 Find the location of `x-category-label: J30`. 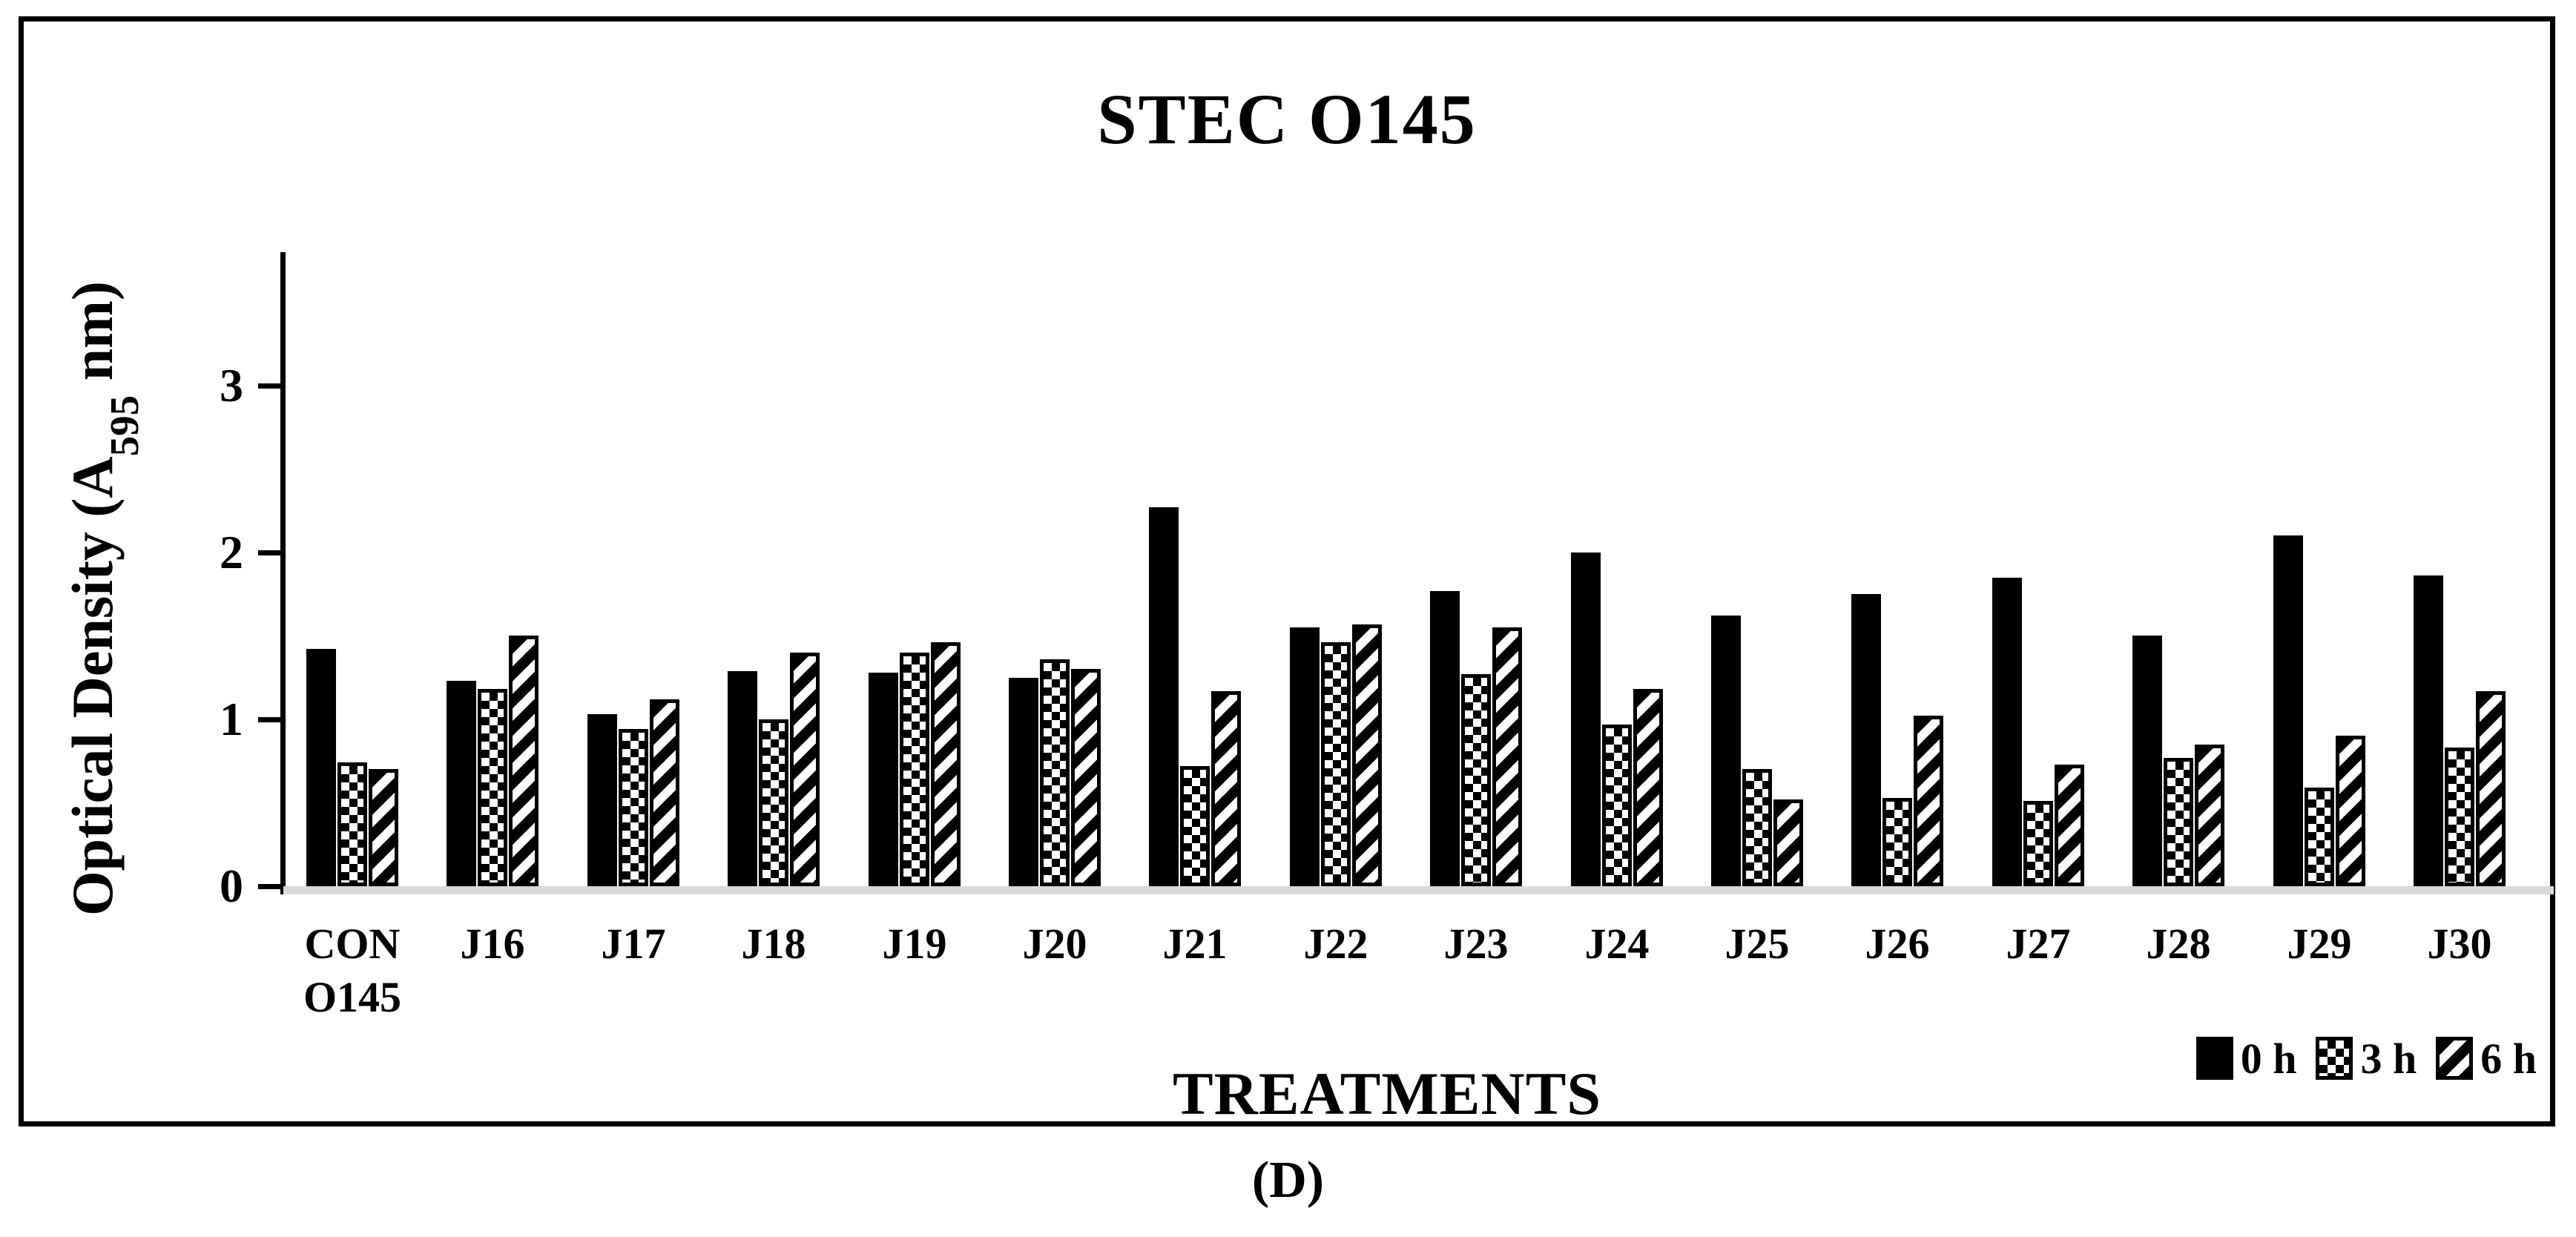

x-category-label: J30 is located at coordinates (2459, 944).